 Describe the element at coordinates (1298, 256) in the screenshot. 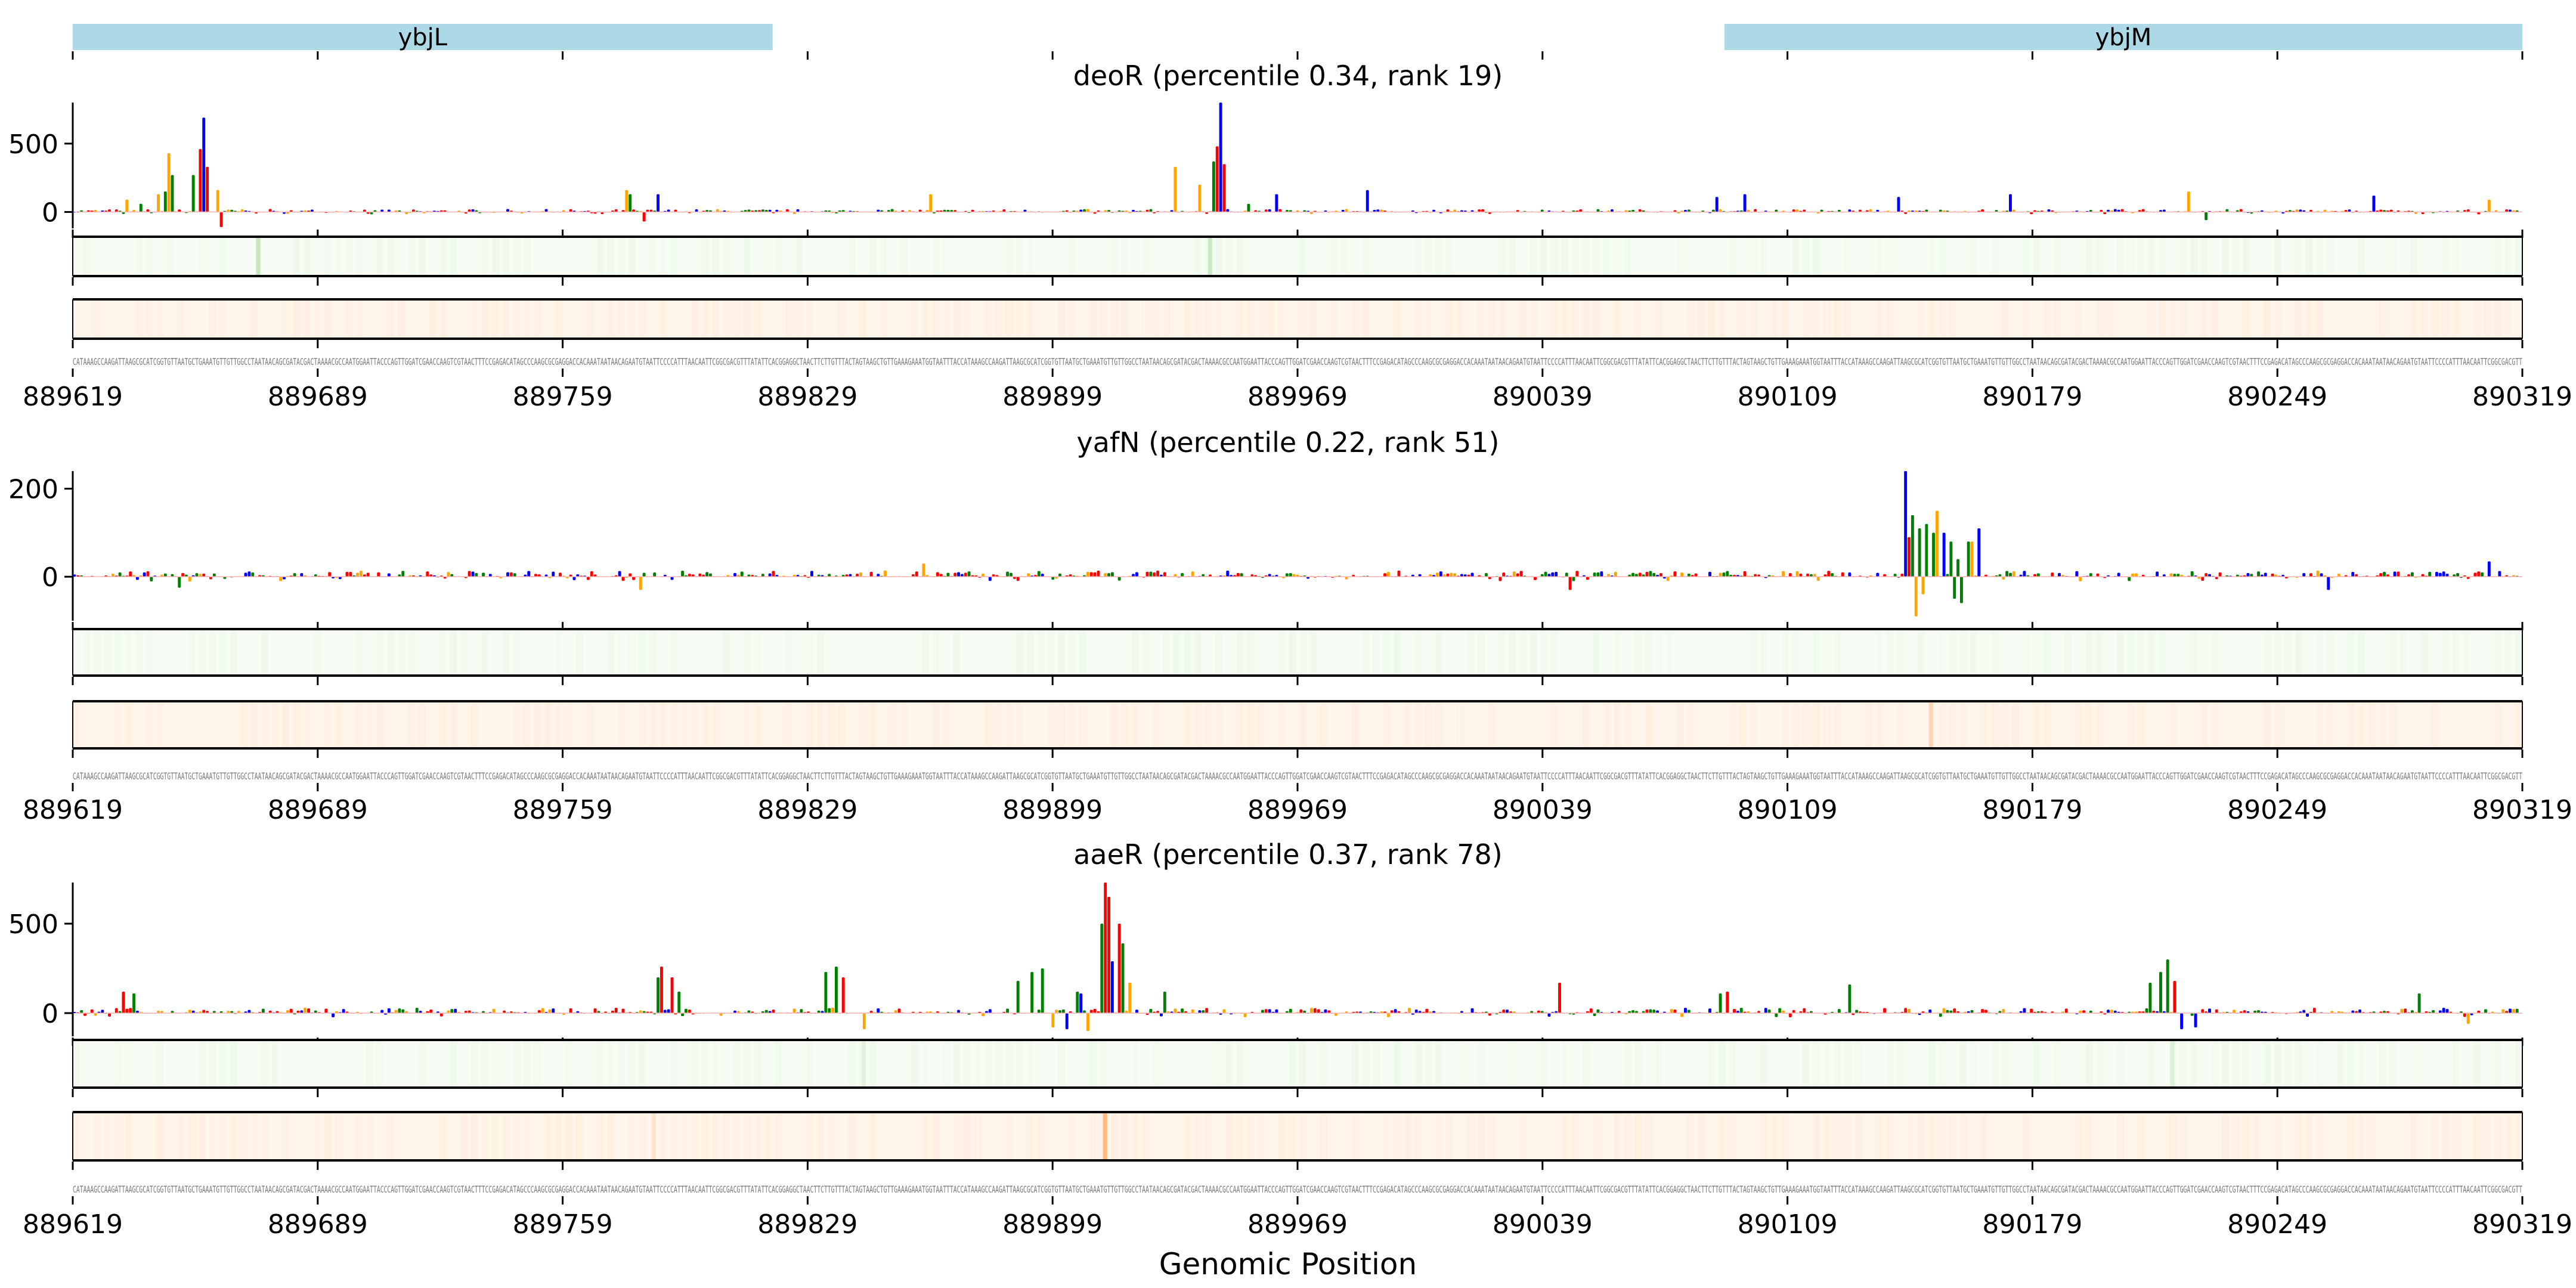

I see `attribution-strip-background` at that location.